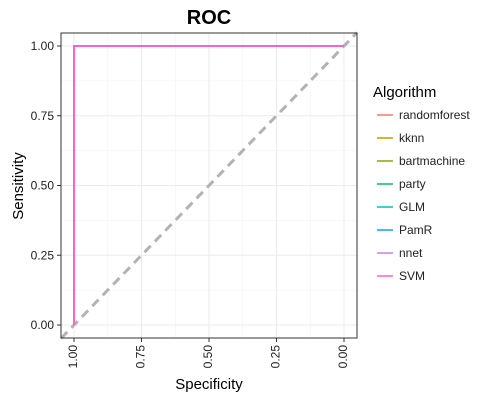 The image size is (500, 400). I want to click on x-tick-label: 1.00, so click(73, 357).